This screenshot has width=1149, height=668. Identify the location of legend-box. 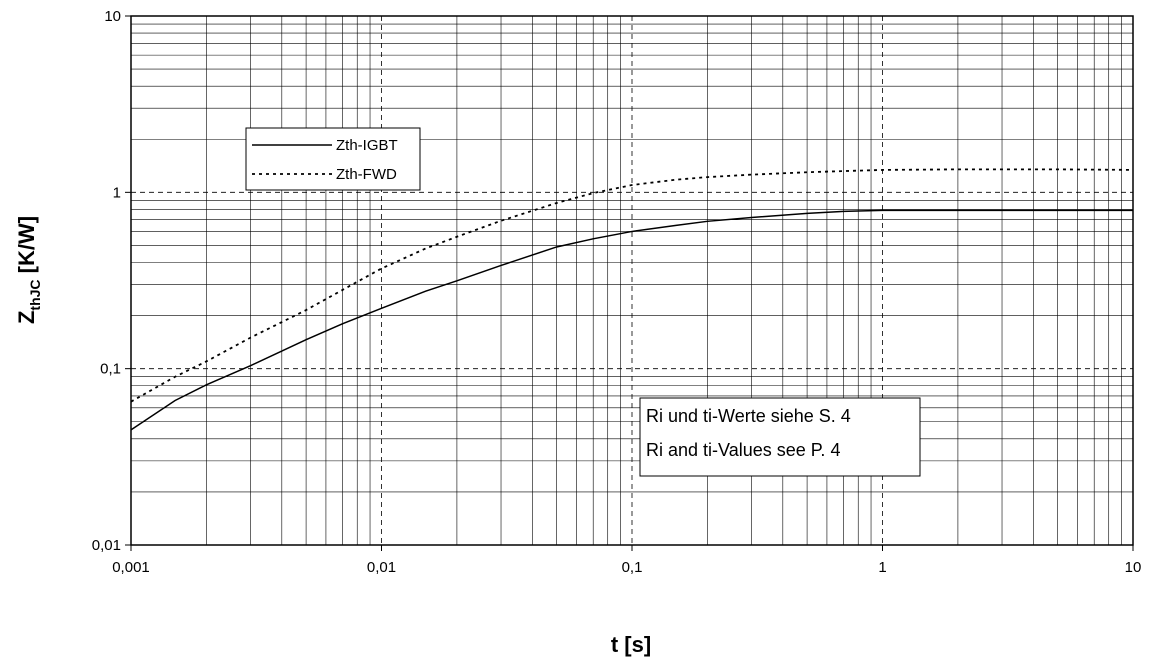
(333, 159).